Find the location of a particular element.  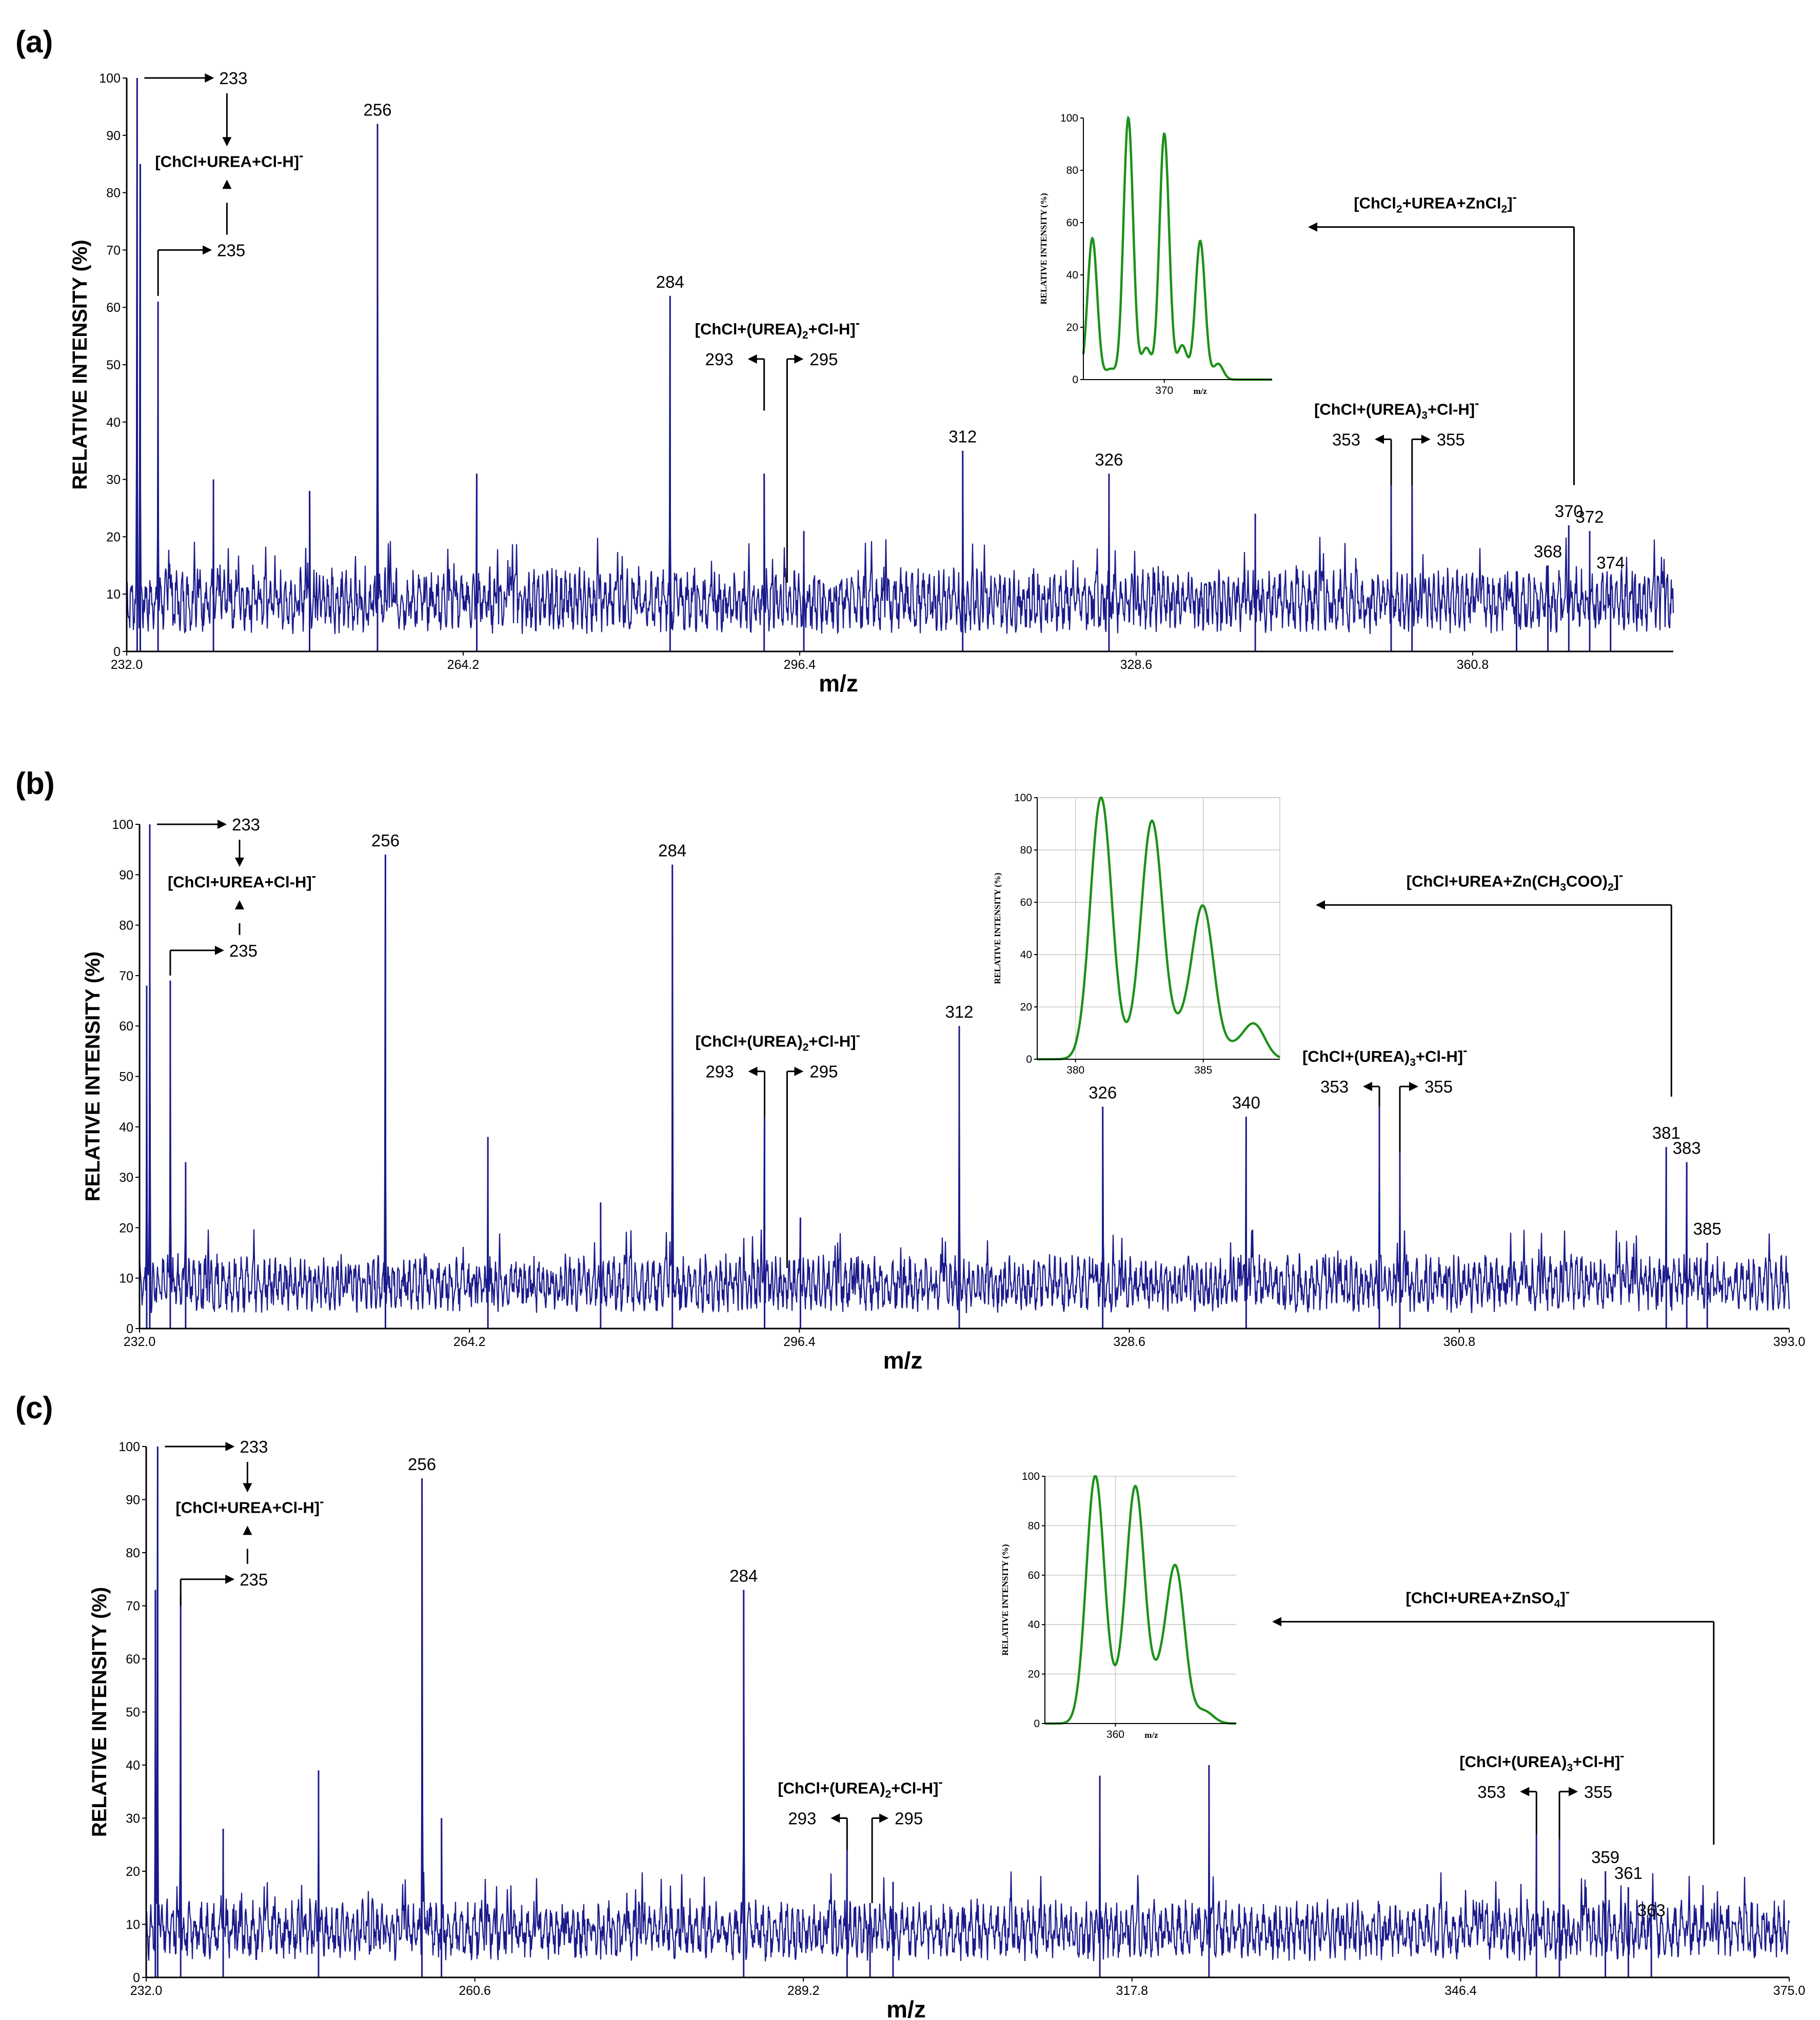

zinc-arrow-head is located at coordinates (1320, 905).